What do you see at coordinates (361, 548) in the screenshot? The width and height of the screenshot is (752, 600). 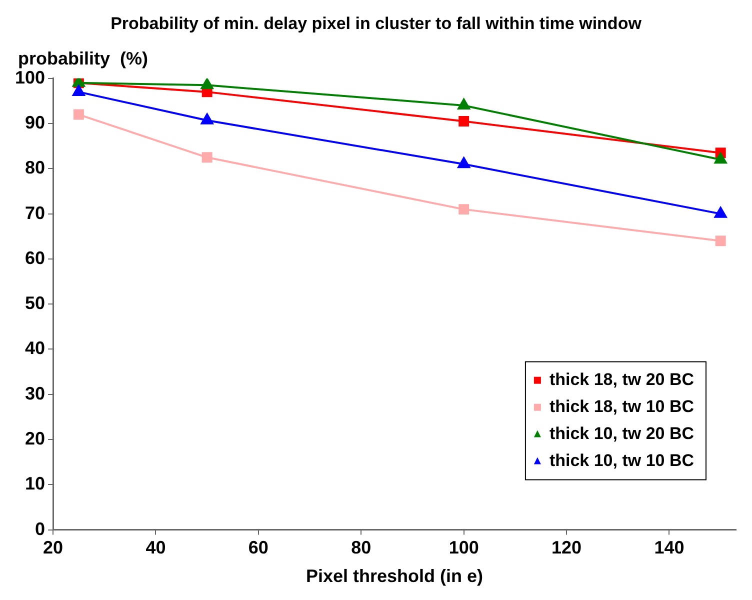 I see `x-tick-label: 80` at bounding box center [361, 548].